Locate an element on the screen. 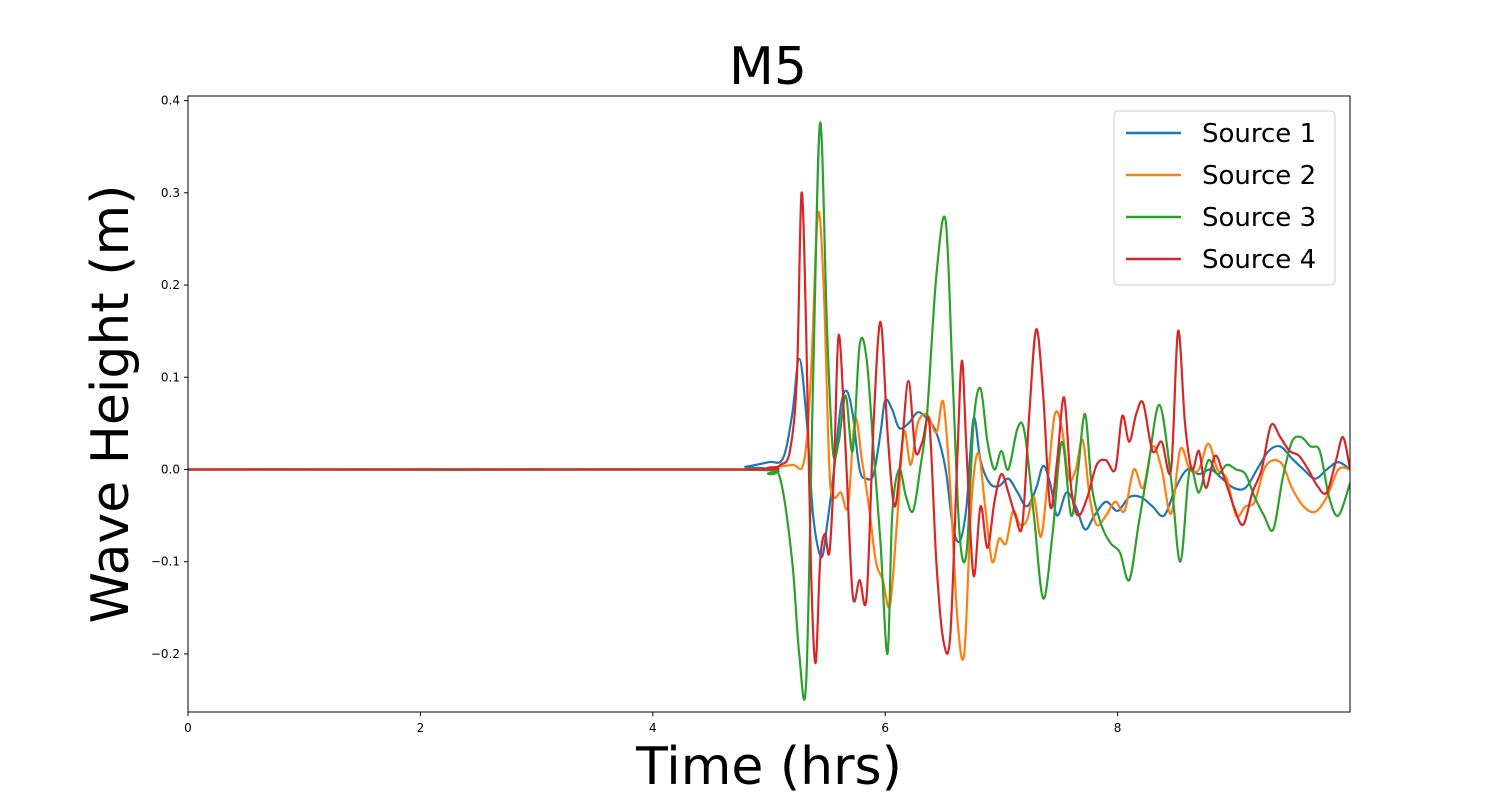  y-tick-label: 0.3 is located at coordinates (170, 193).